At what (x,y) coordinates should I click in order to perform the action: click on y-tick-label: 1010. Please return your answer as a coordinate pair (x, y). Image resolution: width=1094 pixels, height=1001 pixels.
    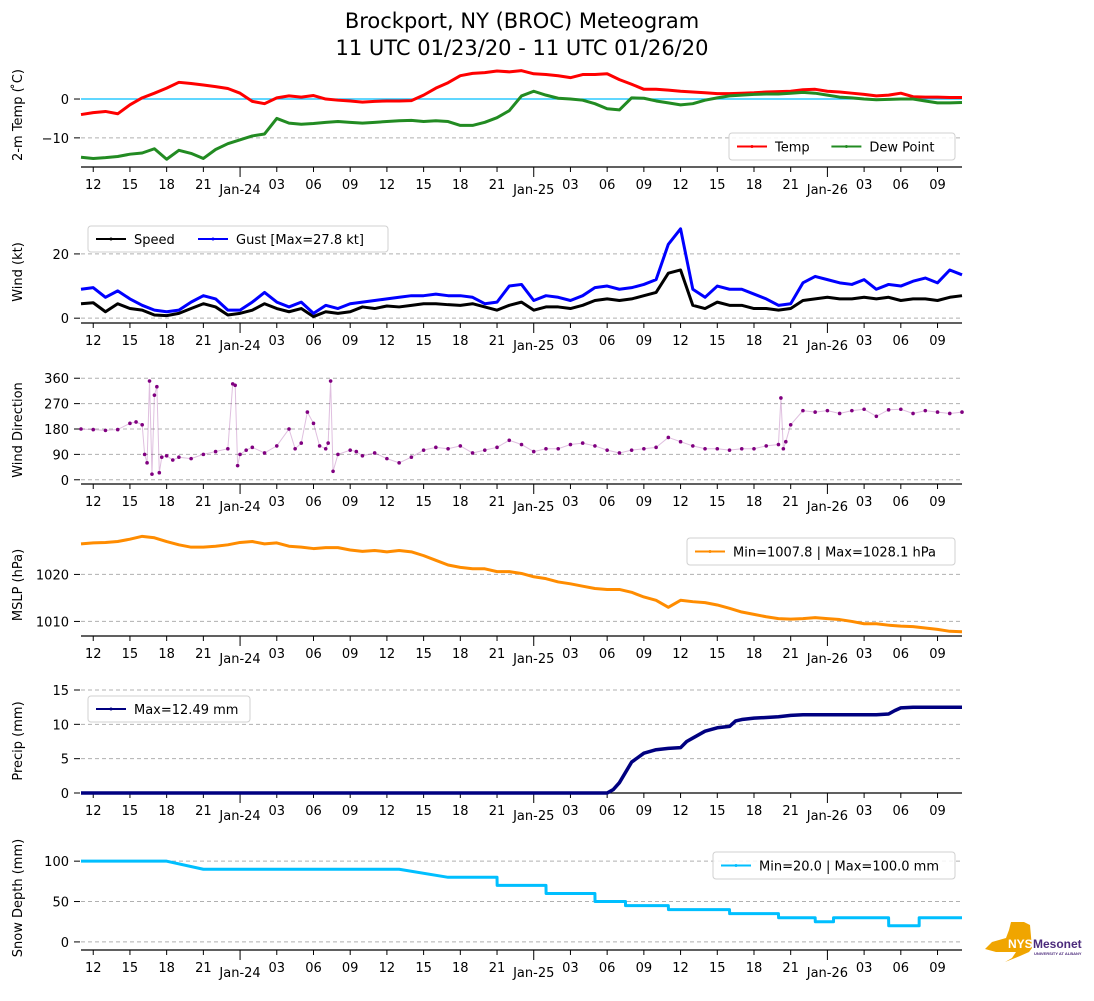
    Looking at the image, I should click on (52, 622).